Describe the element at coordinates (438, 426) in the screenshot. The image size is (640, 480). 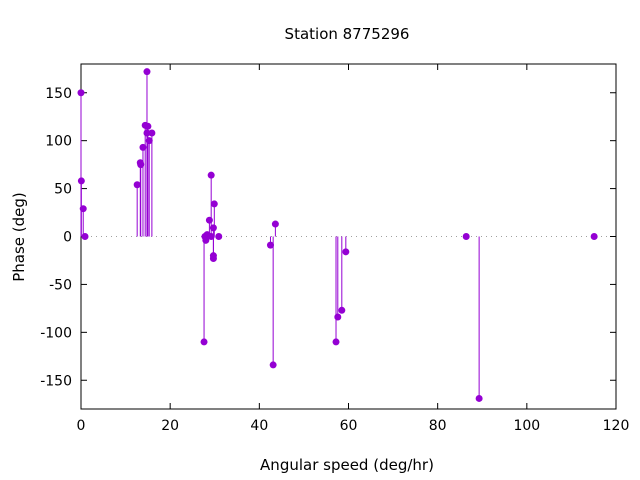
I see `x-tick-label: 80` at that location.